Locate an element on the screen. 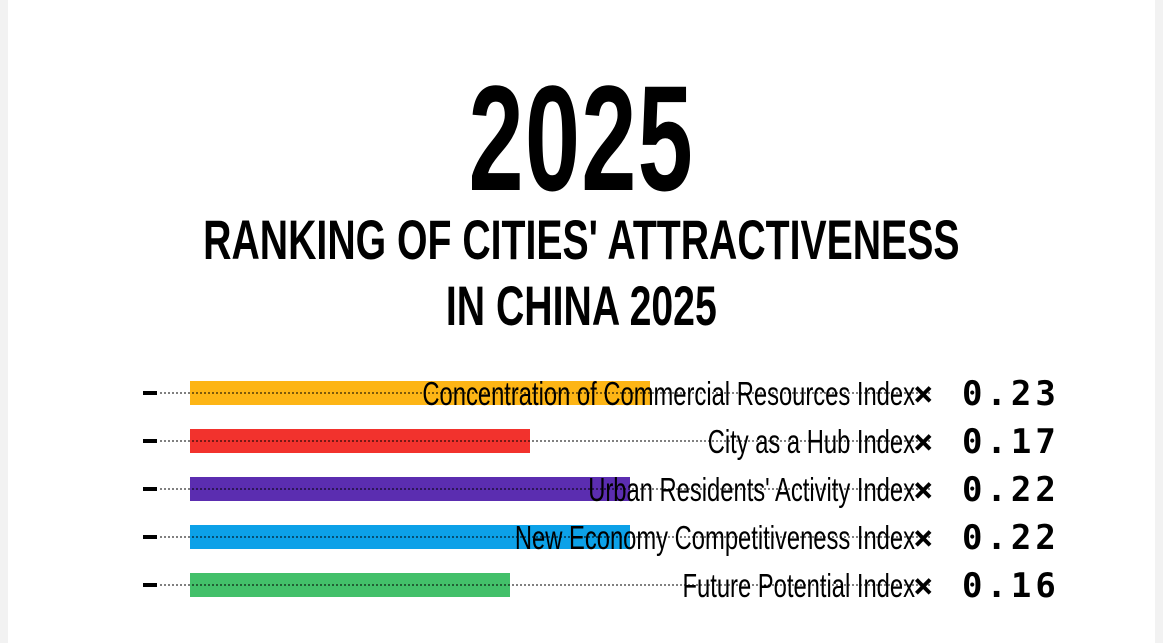  weight-label-2: × 0.22 is located at coordinates (986, 490).